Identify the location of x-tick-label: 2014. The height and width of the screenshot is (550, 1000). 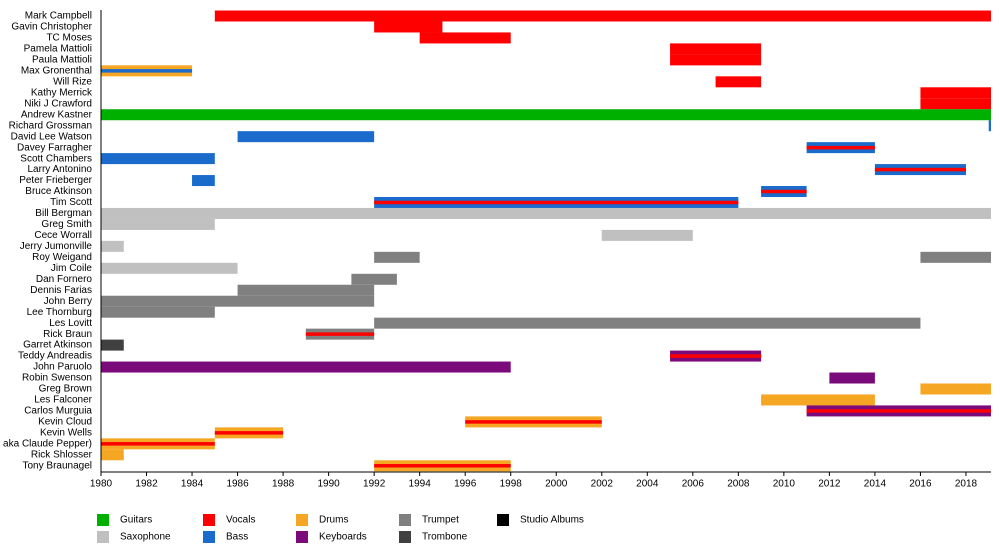
(875, 484).